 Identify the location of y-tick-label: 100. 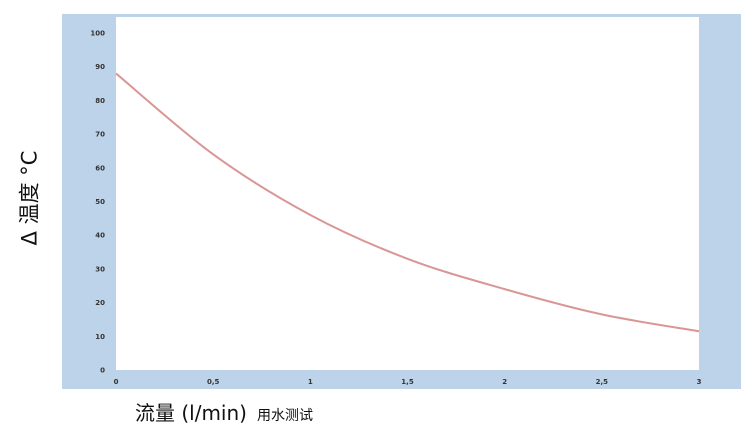
(97, 34).